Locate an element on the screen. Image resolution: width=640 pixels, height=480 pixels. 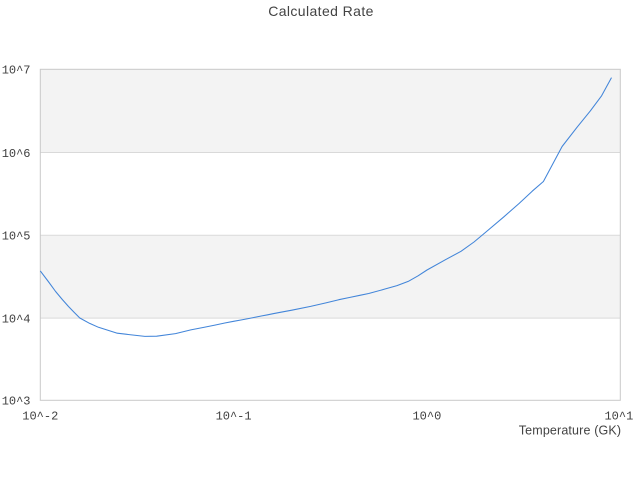
svg-text: 10^0 is located at coordinates (426, 416).